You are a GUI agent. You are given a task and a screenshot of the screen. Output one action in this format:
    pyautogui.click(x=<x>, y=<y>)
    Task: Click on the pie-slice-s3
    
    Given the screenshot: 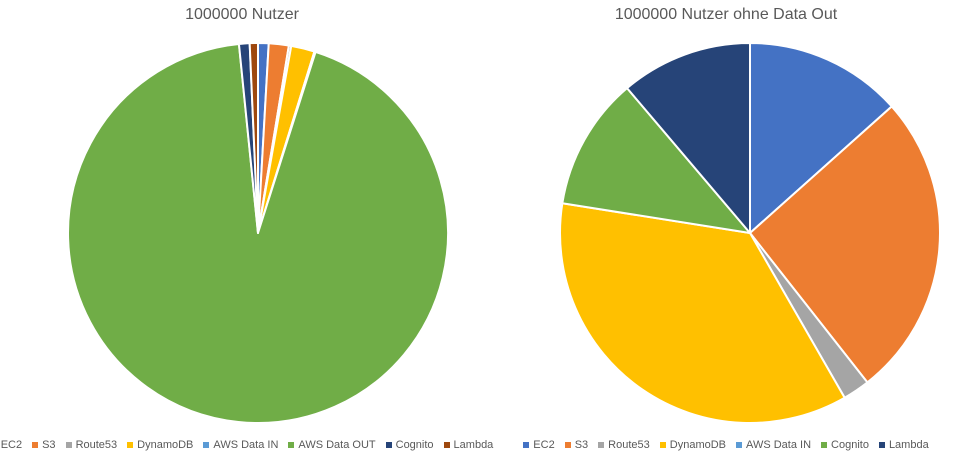 What is the action you would take?
    pyautogui.click(x=845, y=244)
    